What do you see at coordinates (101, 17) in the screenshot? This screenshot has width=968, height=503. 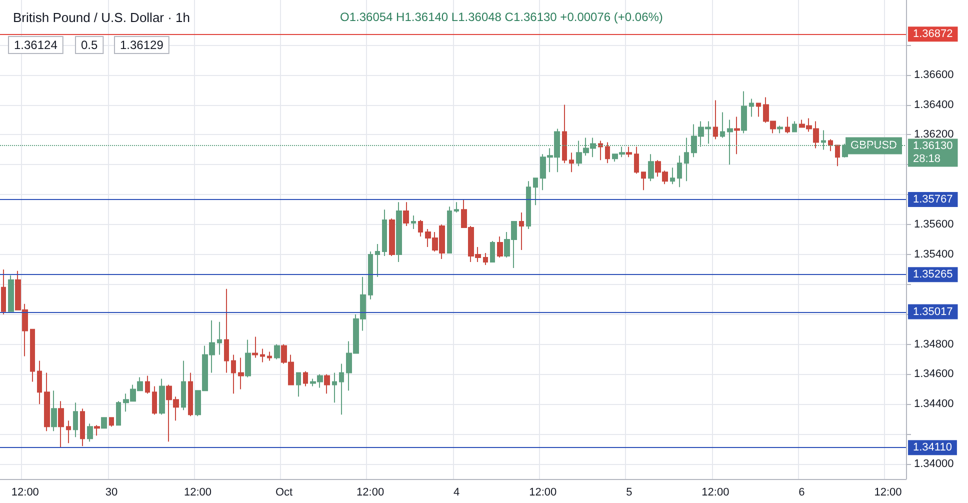 I see `text: British Pound / U.S. Dollar · 1h` at bounding box center [101, 17].